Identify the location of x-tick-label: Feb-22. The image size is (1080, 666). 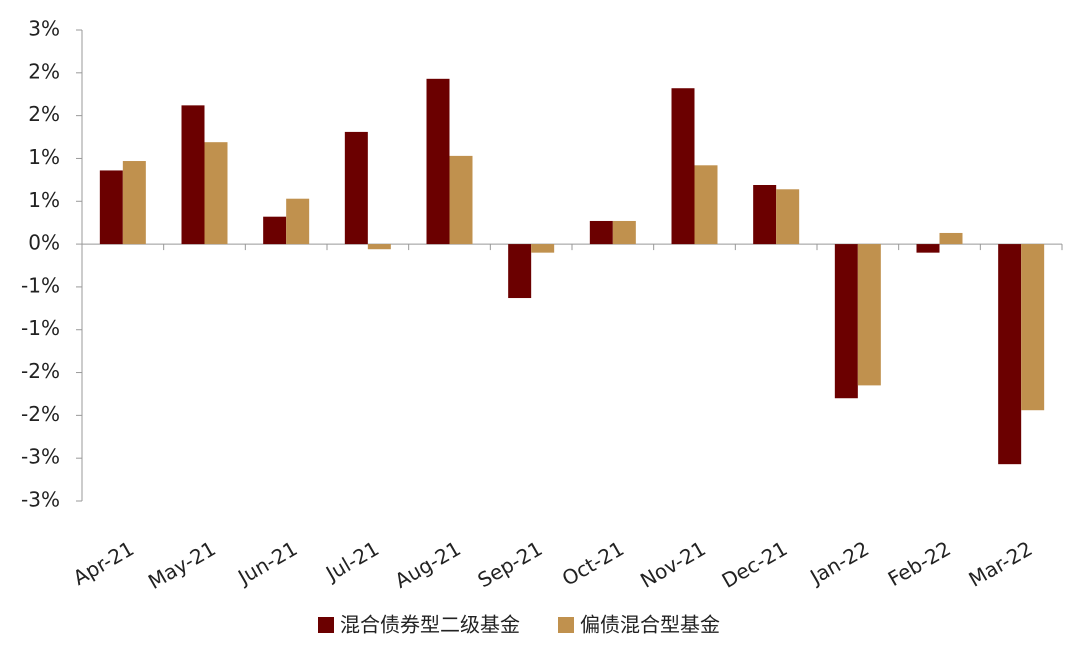
(919, 563).